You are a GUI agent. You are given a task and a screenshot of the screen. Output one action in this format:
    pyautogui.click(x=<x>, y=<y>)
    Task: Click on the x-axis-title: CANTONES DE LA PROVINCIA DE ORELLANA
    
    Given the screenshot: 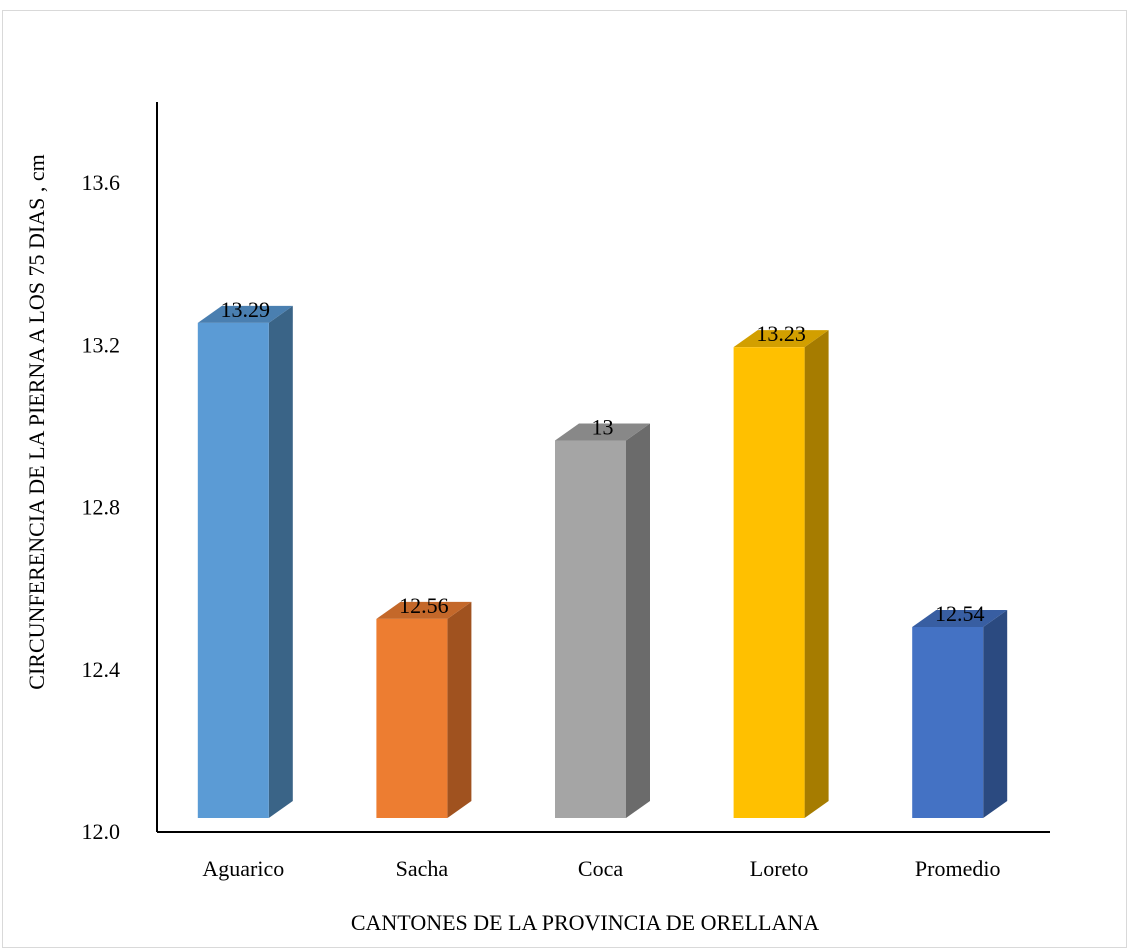 What is the action you would take?
    pyautogui.click(x=585, y=922)
    